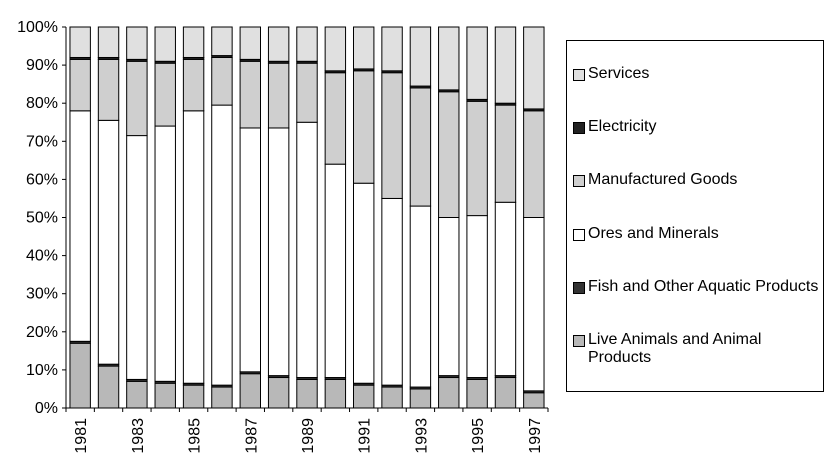  I want to click on legend-label: Ores and Minerals, so click(653, 233).